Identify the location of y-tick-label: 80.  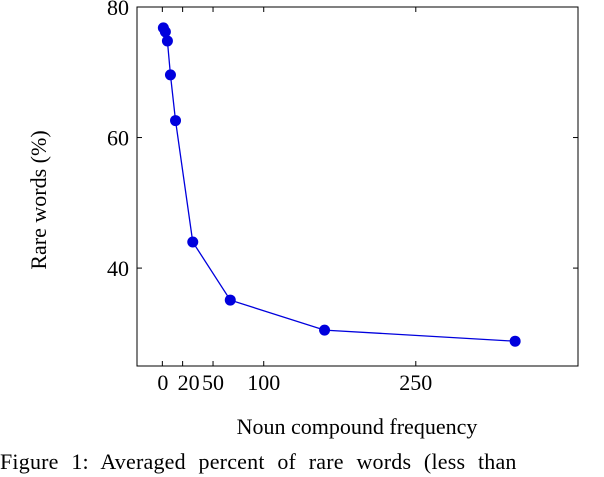
(118, 10).